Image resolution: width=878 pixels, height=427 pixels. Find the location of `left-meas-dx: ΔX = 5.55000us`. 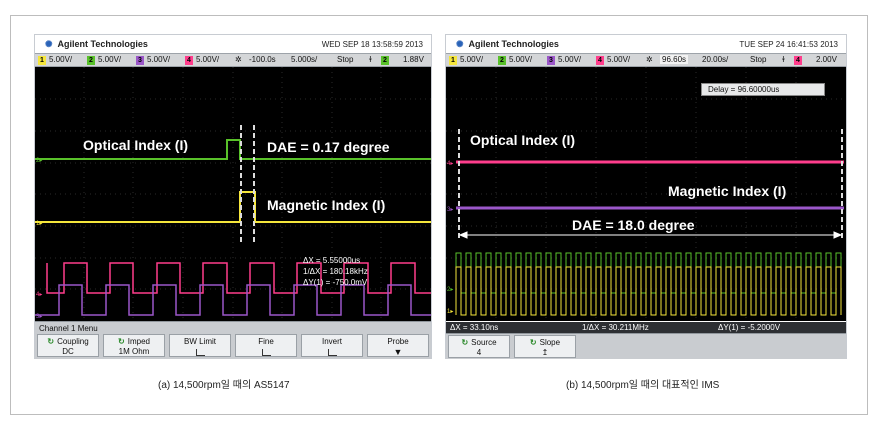

left-meas-dx: ΔX = 5.55000us is located at coordinates (332, 260).